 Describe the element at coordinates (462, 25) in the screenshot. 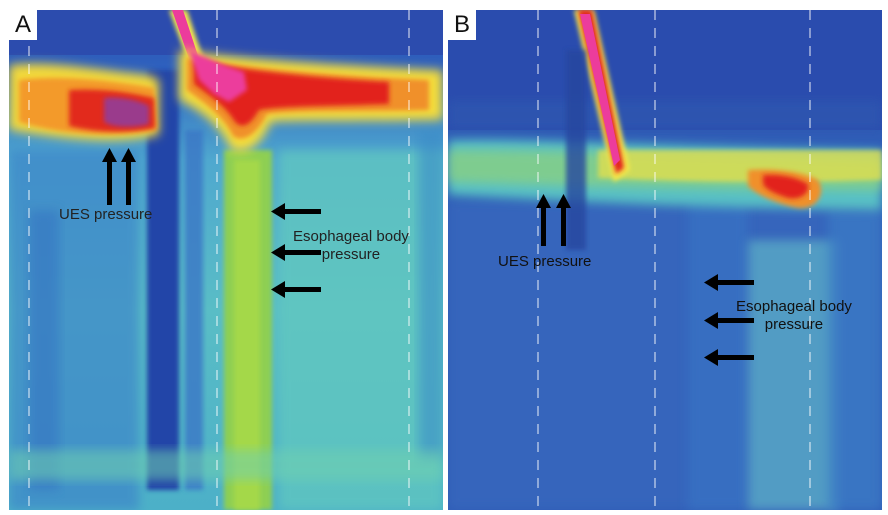

I see `panel-letter: B` at that location.